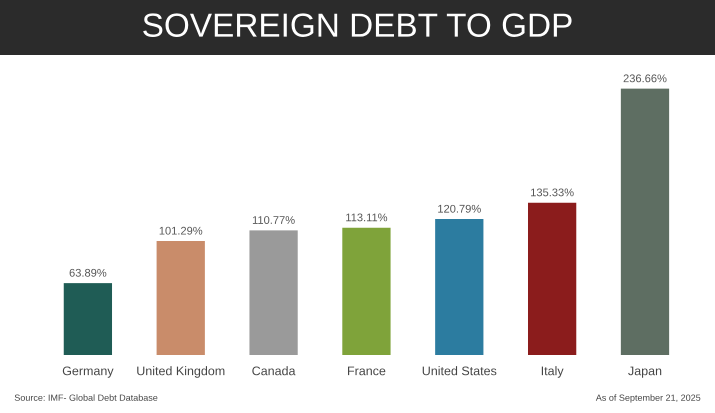 The image size is (715, 413). I want to click on data-label: 135.33%, so click(552, 192).